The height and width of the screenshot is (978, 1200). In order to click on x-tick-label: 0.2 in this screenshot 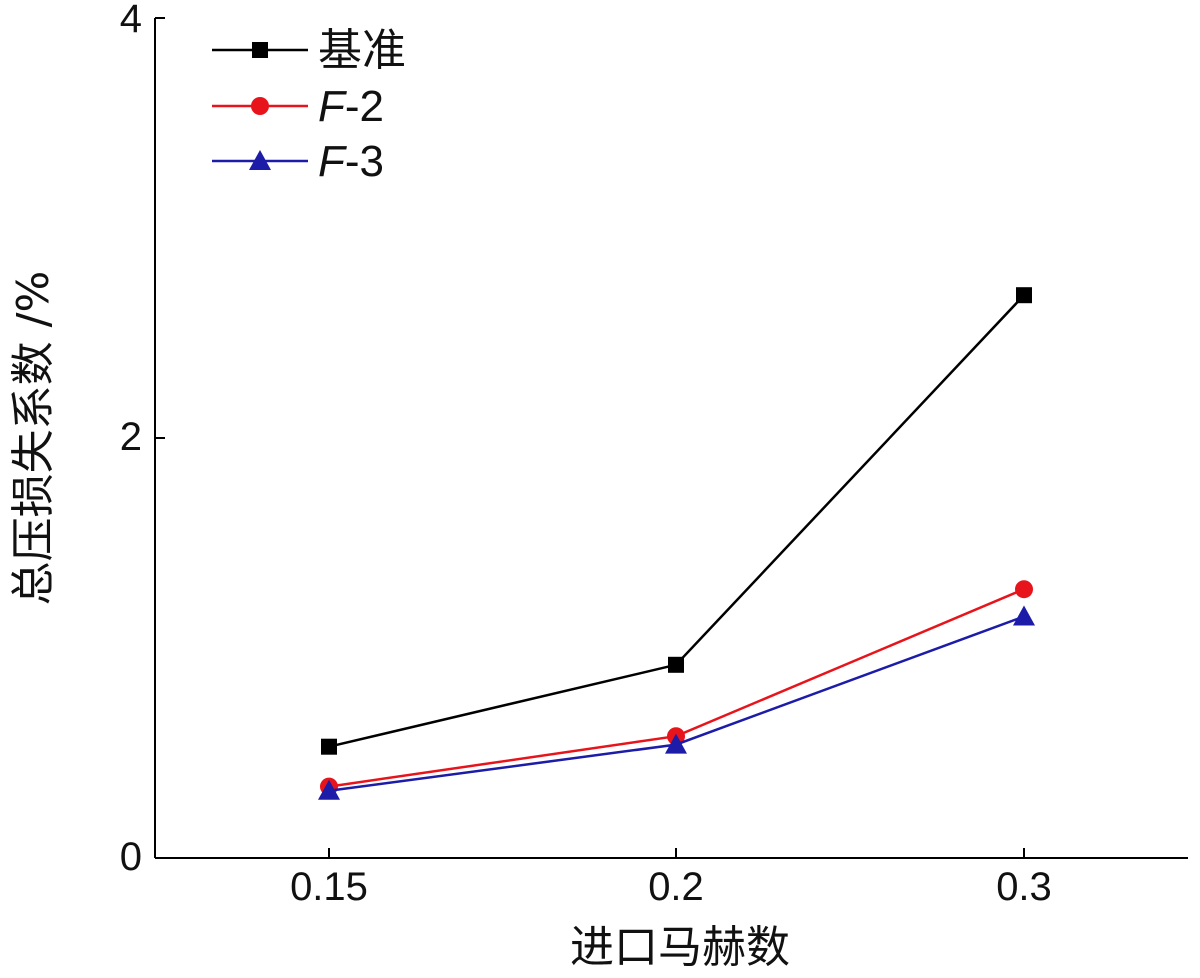, I will do `click(676, 887)`.